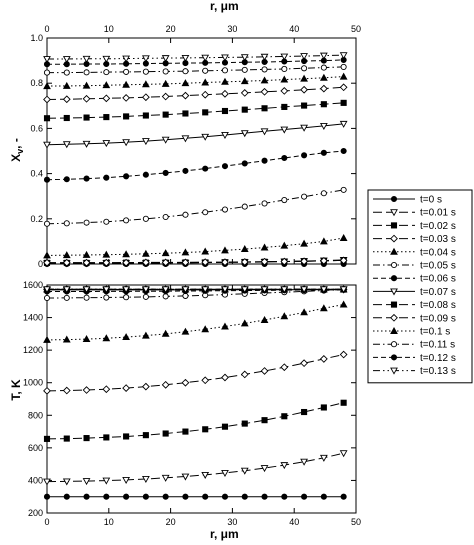  I want to click on series-t-0-09-s, so click(195, 93).